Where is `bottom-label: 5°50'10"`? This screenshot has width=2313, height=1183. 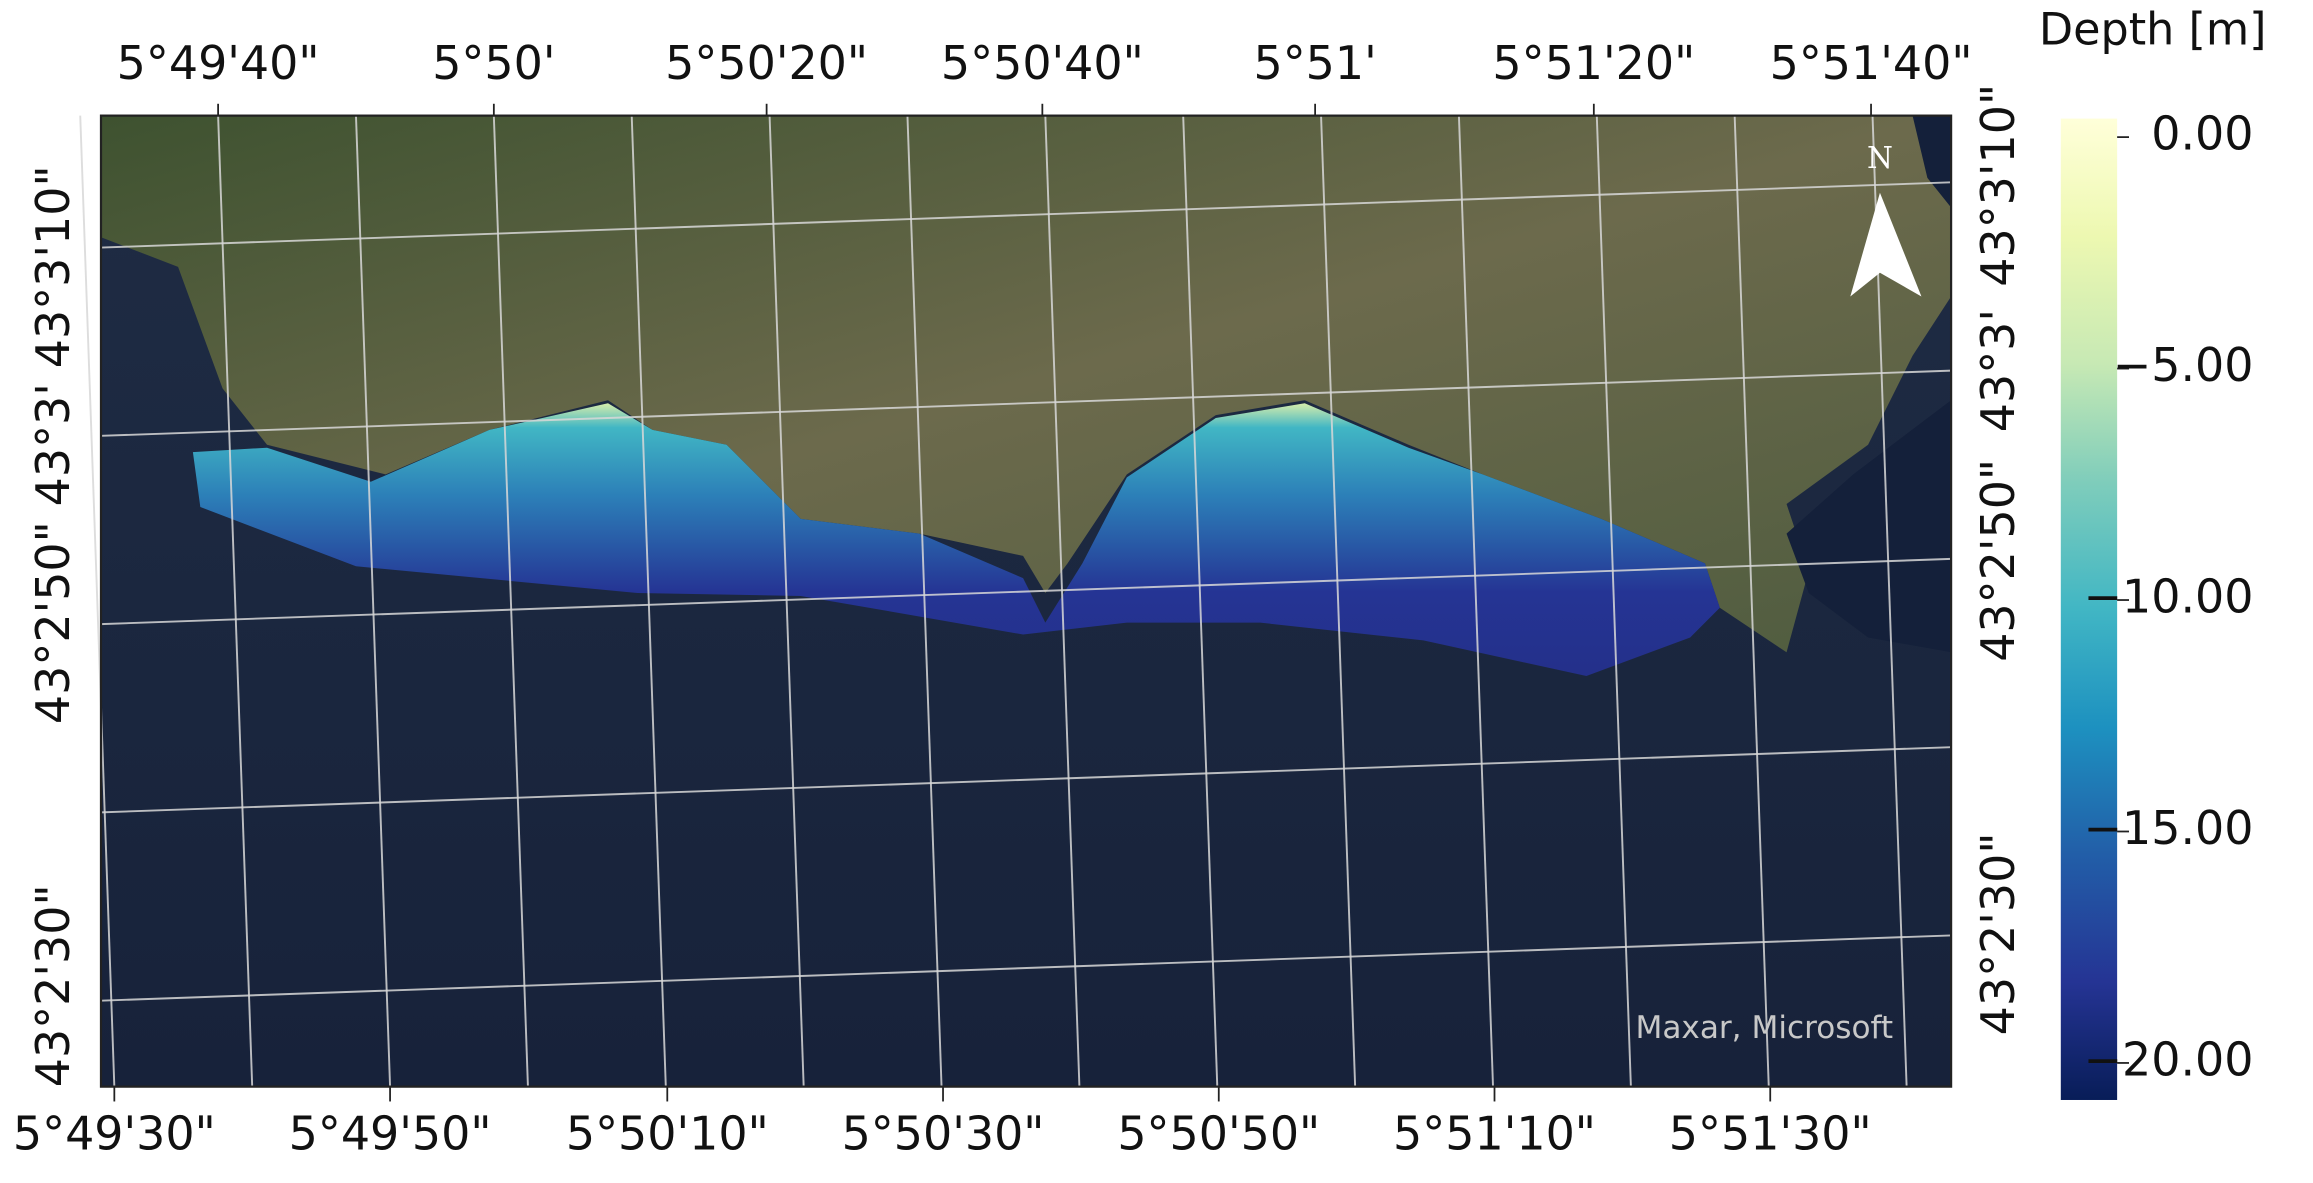 bottom-label: 5°50'10" is located at coordinates (667, 1134).